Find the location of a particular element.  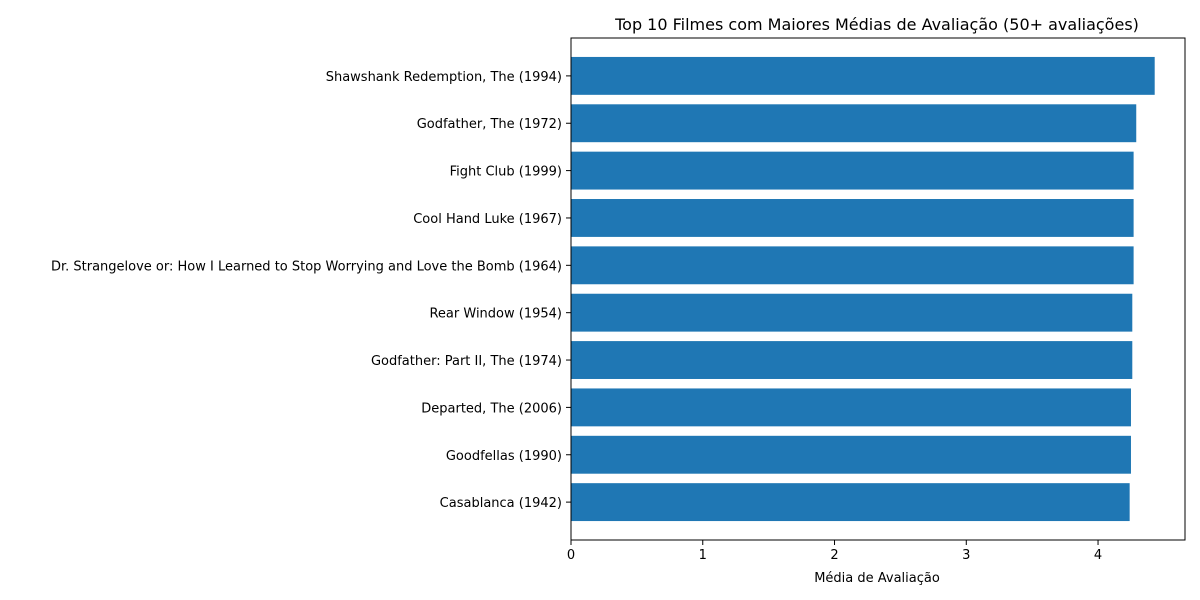

category-label-3: Cool Hand Luke (1967) is located at coordinates (487, 219).